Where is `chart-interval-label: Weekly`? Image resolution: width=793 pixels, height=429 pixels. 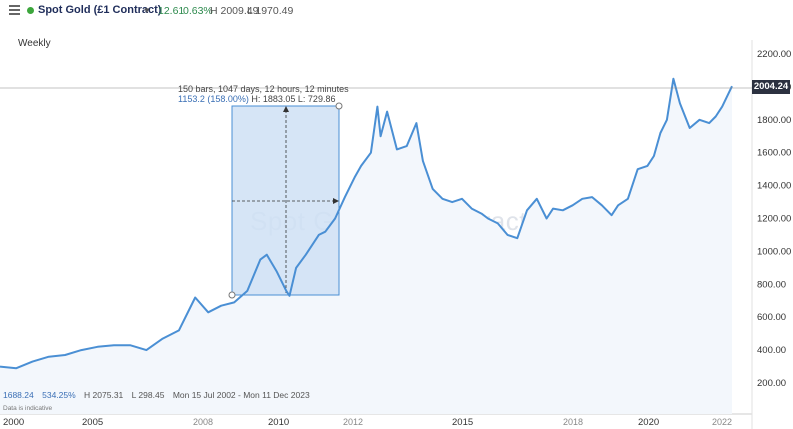
chart-interval-label: Weekly is located at coordinates (34, 43).